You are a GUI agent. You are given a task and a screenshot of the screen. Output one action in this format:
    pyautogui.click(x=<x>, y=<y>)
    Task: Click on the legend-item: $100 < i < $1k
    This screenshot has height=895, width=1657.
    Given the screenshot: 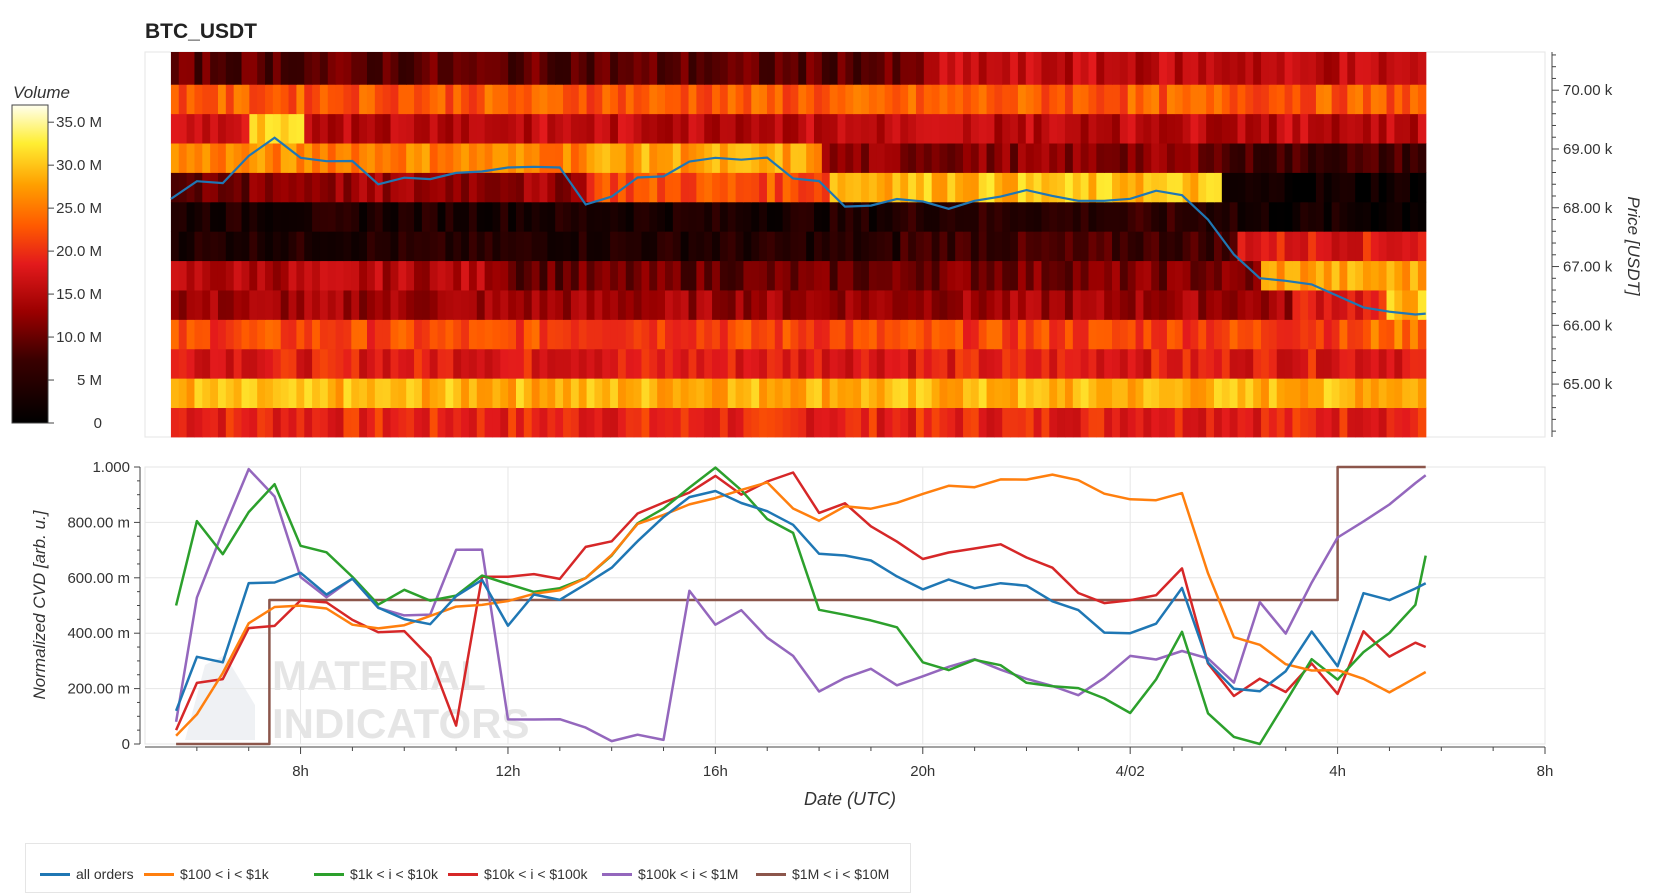 What is the action you would take?
    pyautogui.click(x=206, y=874)
    